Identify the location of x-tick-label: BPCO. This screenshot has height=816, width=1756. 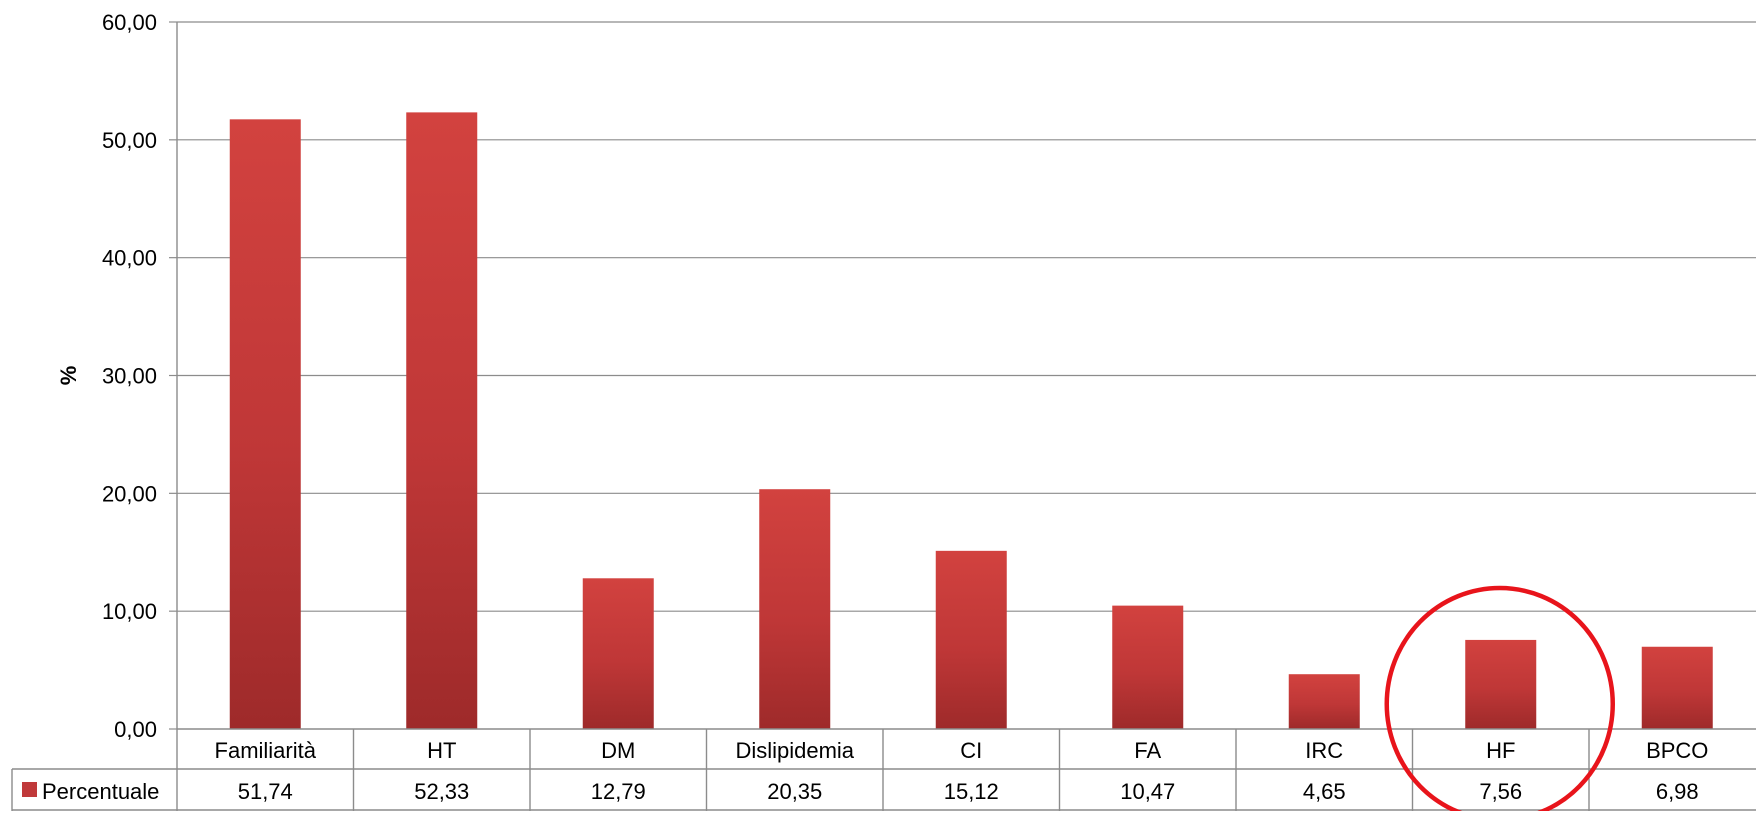
(1677, 750).